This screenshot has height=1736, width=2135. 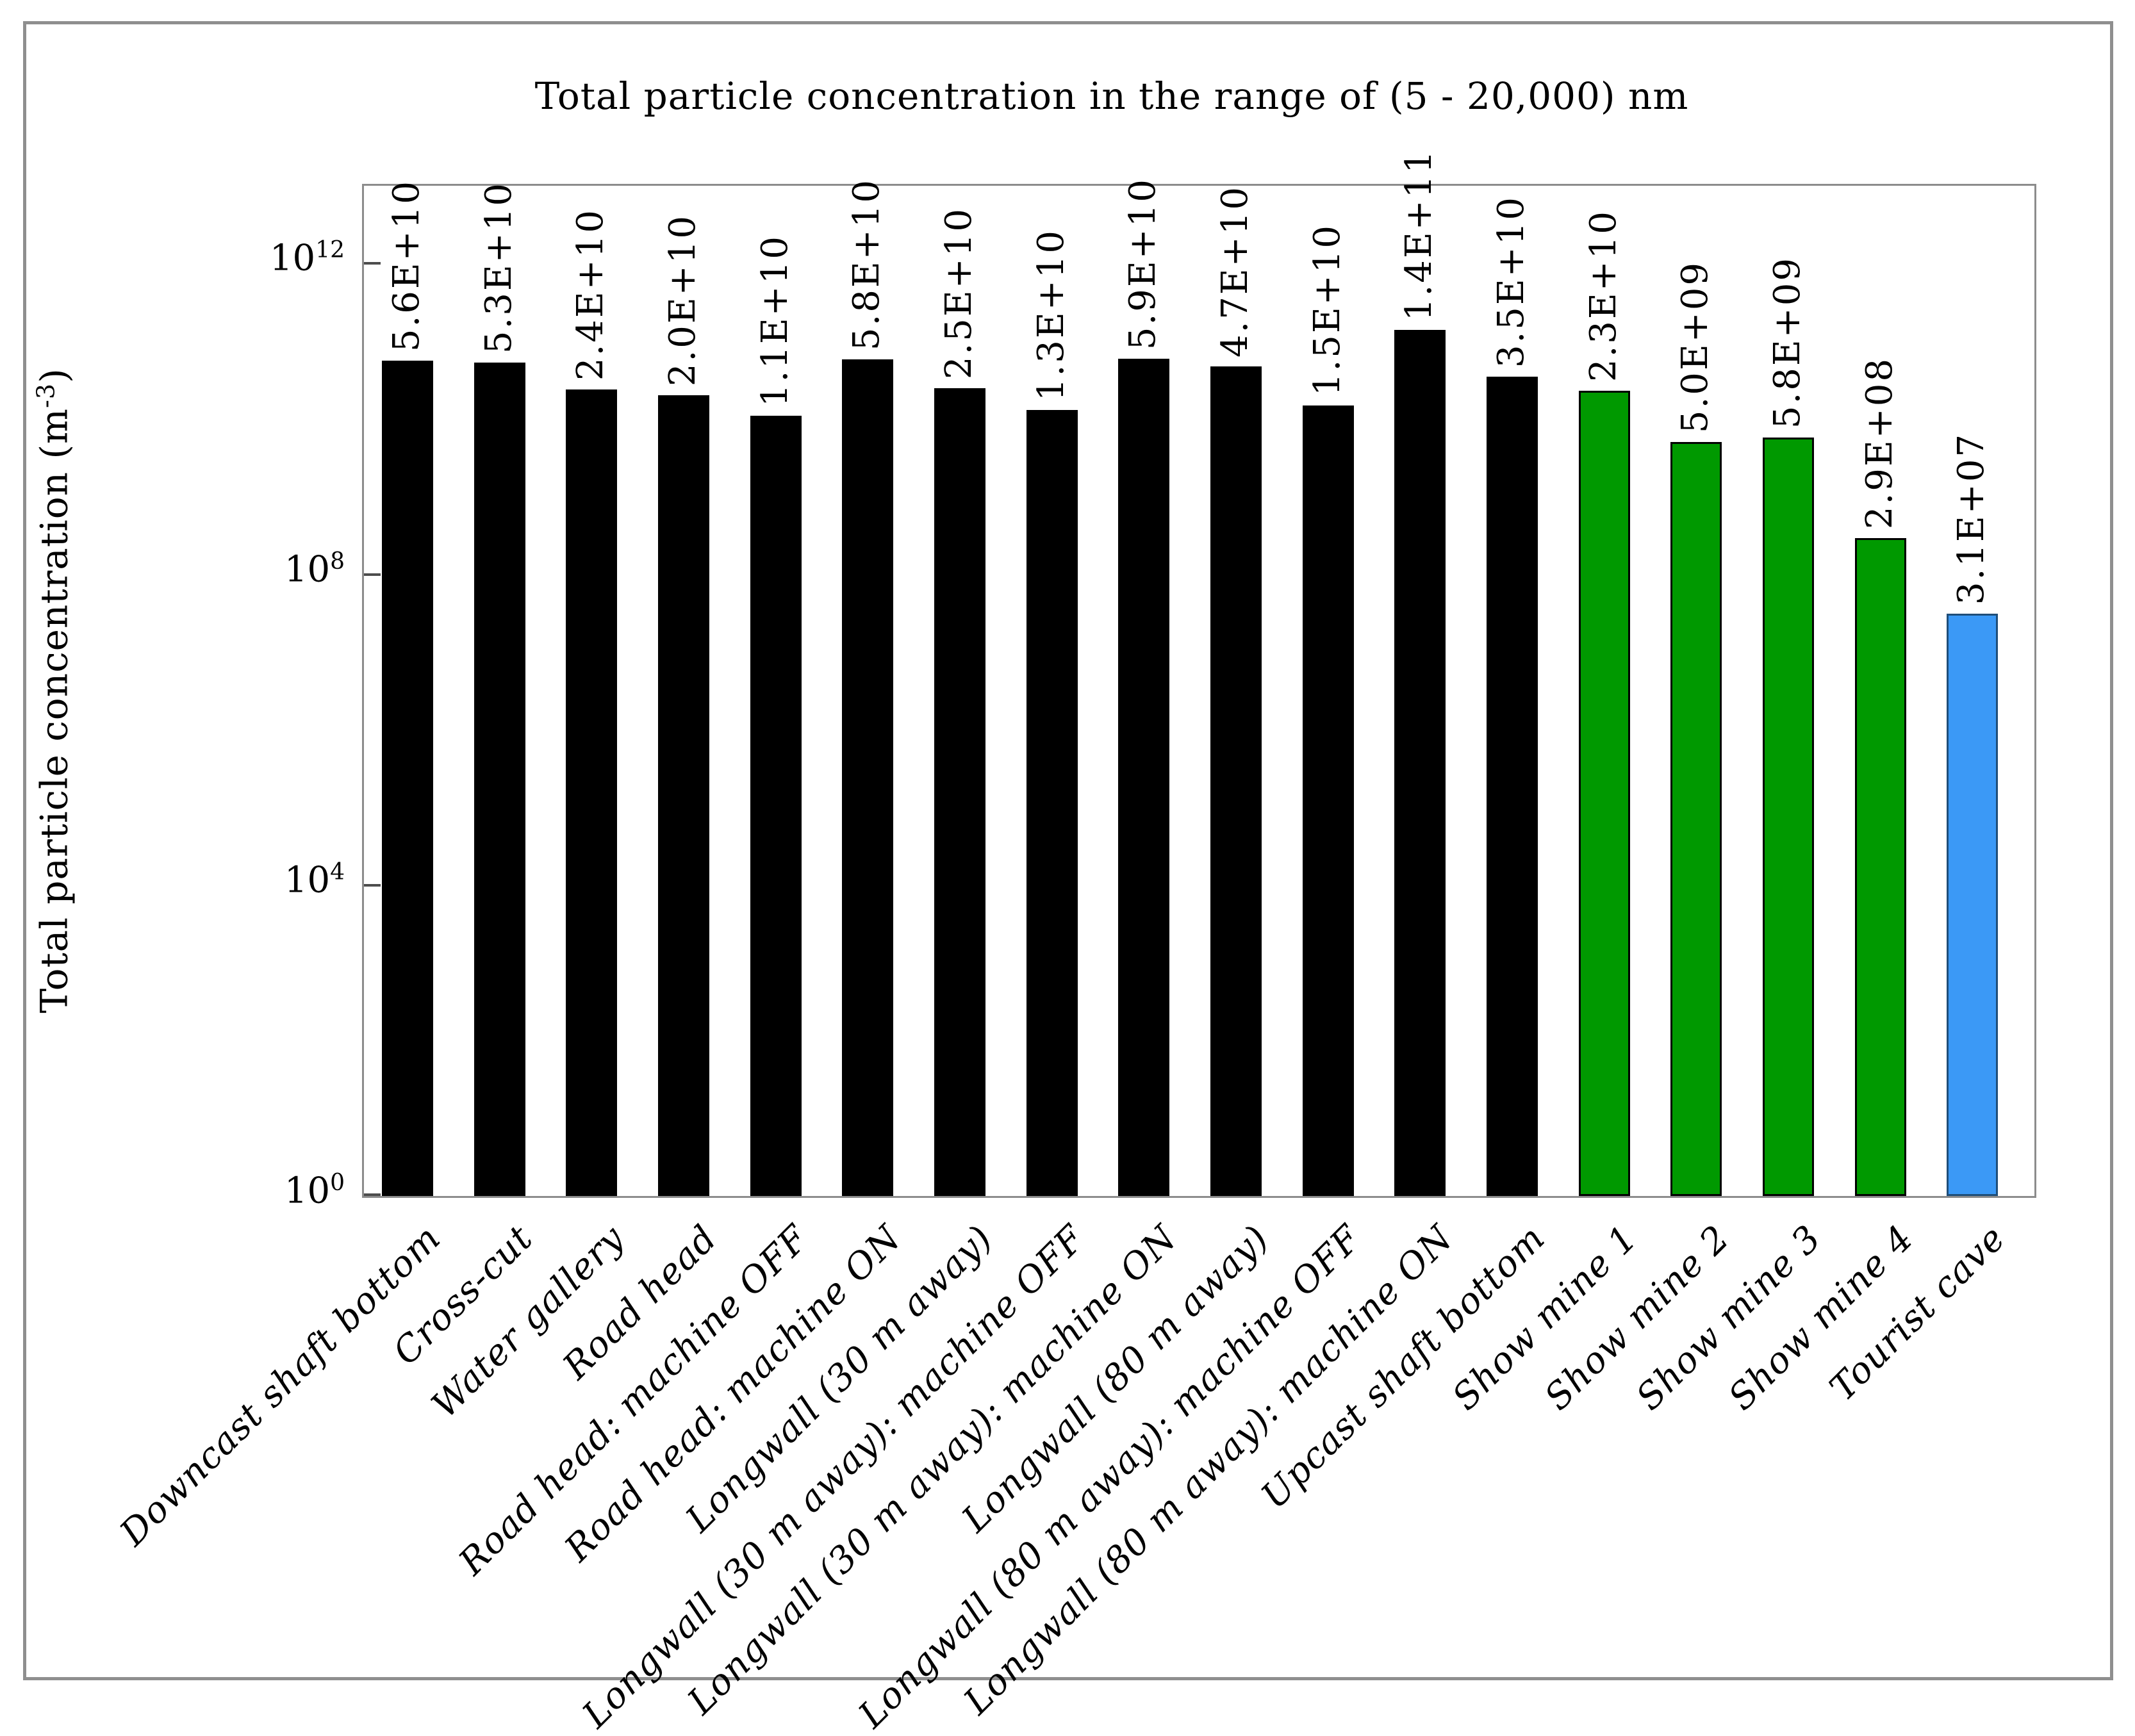 I want to click on y-tick-label: 104, so click(x=314, y=879).